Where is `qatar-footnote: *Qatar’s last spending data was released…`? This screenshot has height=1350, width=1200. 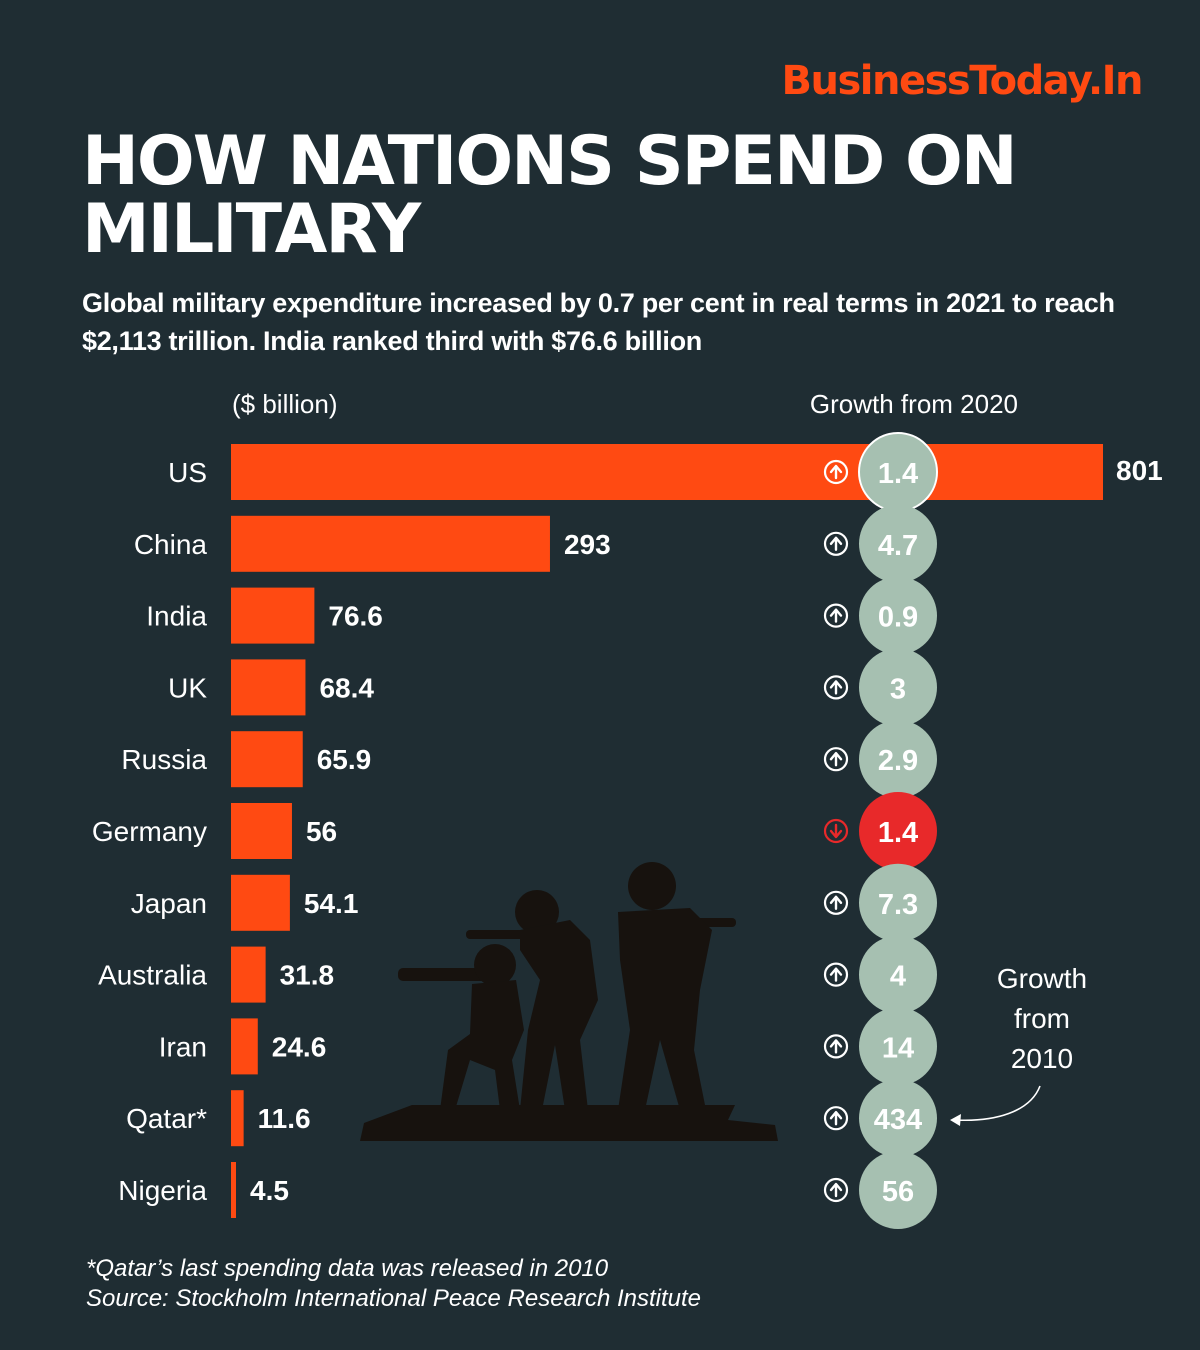 qatar-footnote: *Qatar’s last spending data was released… is located at coordinates (347, 1268).